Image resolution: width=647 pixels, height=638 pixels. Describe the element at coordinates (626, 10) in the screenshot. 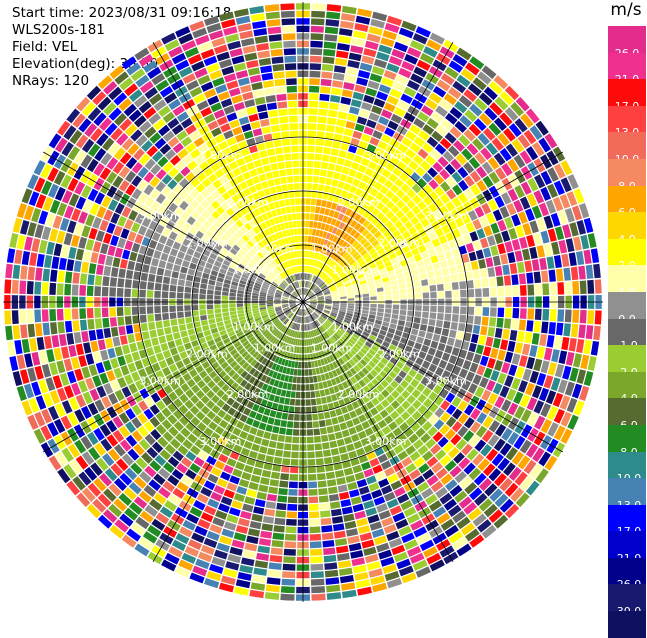

I see `colorbar-unit: m/s` at that location.